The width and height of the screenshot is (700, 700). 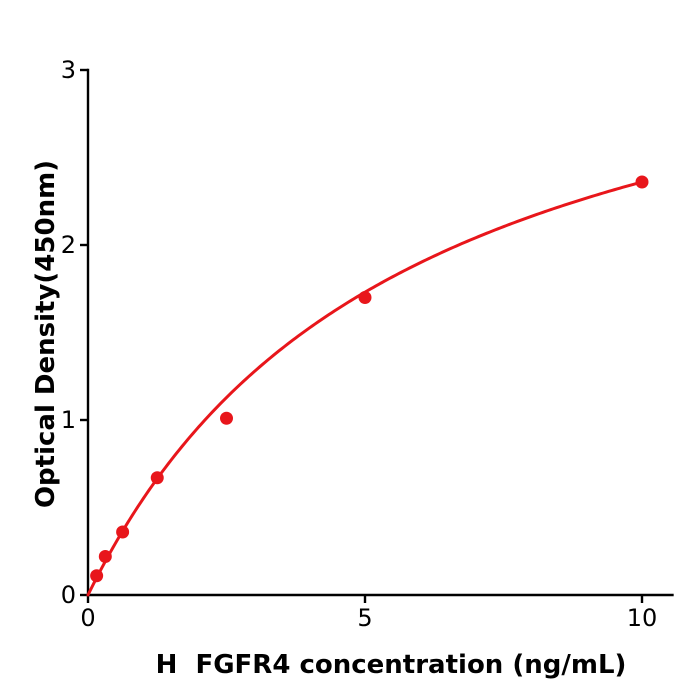 I want to click on y-axis-title: Optical Density(450nm), so click(x=46, y=334).